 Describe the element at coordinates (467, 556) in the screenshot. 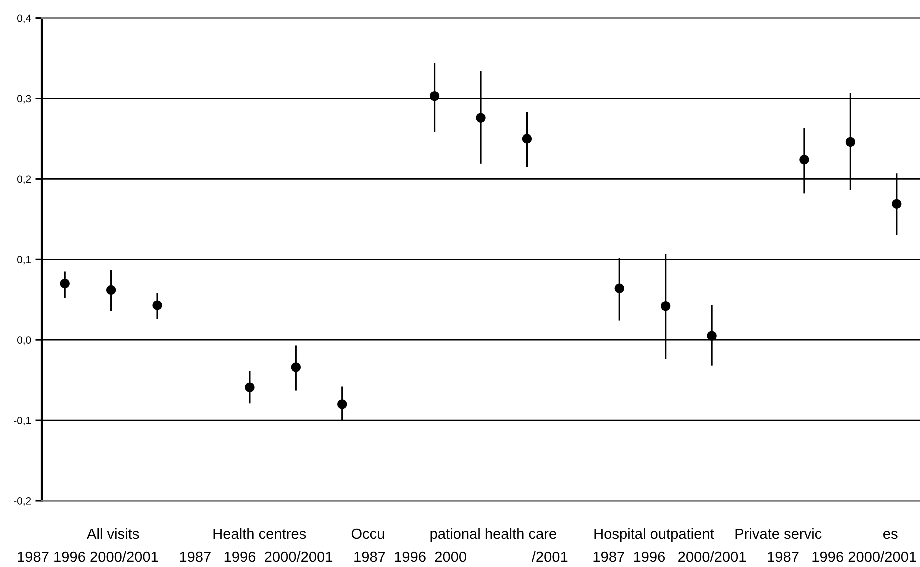

I see `text: 1987 1996 2000/2001 1987 1996 2000/2001 1987 1996 2000 /2001 1987 1996 2000/2001 1987 1996 2000/2001` at that location.